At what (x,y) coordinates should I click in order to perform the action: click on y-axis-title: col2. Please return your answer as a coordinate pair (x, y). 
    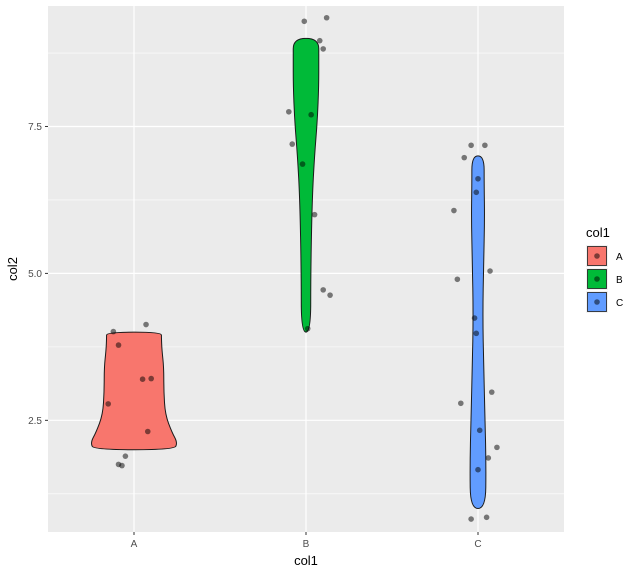
    Looking at the image, I should click on (12, 269).